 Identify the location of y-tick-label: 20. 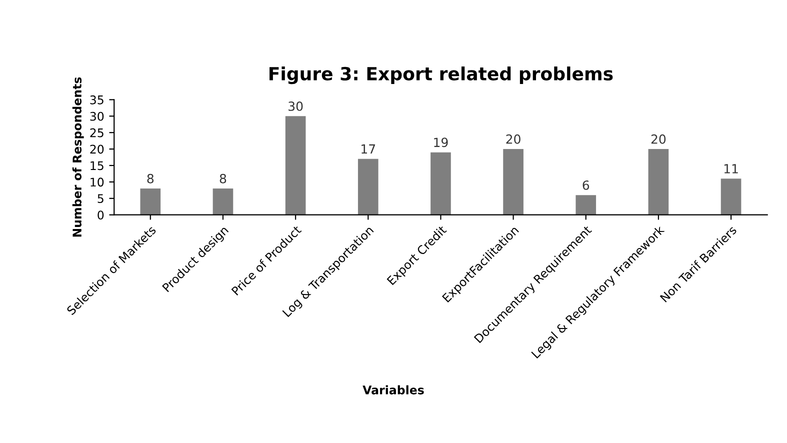
(97, 149).